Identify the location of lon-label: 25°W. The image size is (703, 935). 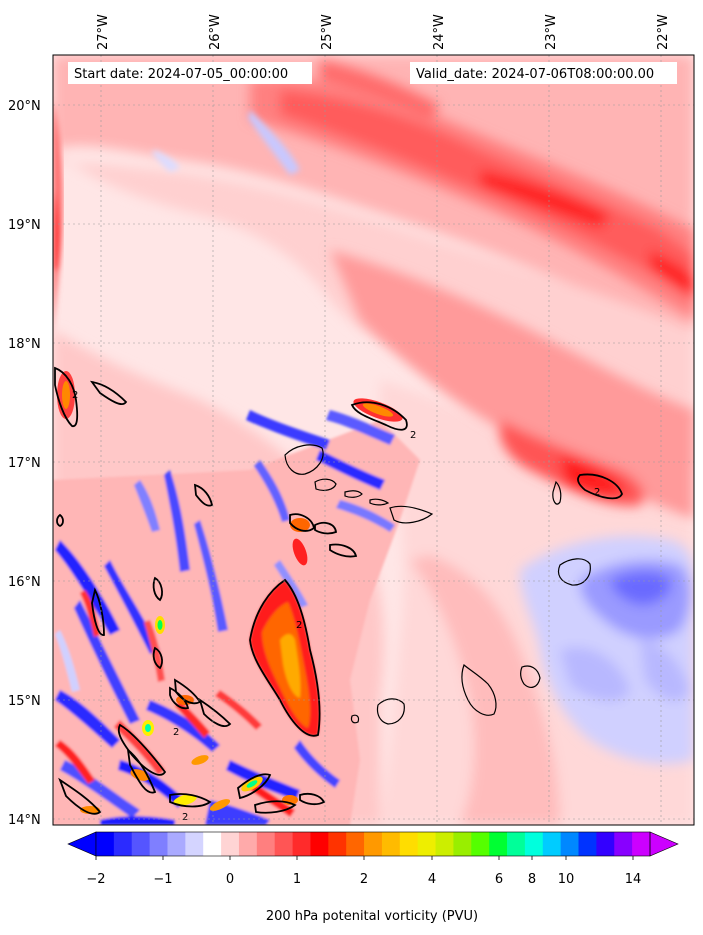
(327, 32).